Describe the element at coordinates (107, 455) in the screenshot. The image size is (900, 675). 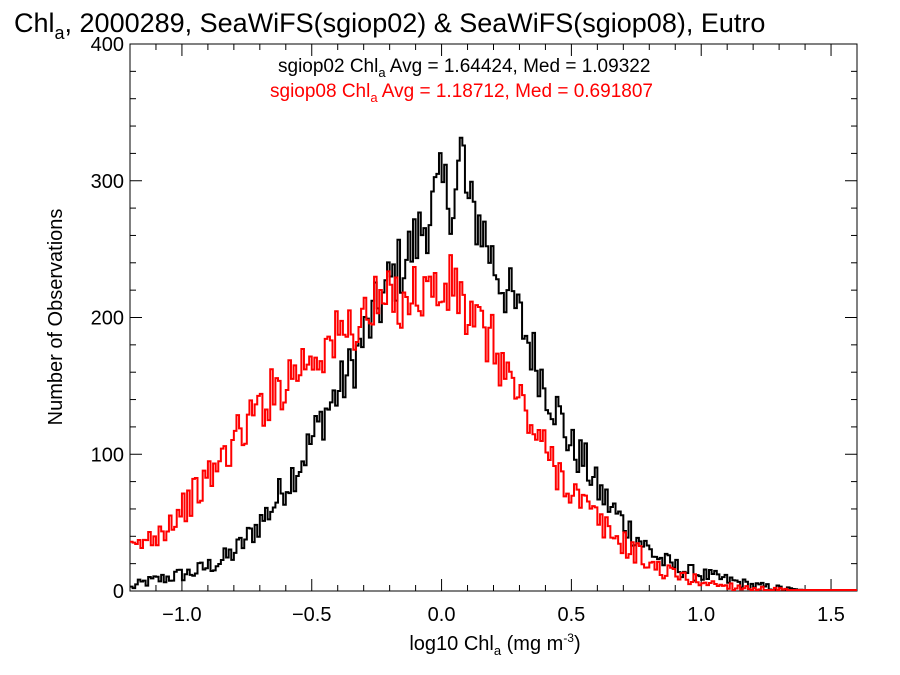
I see `y-tick-label: 100` at that location.